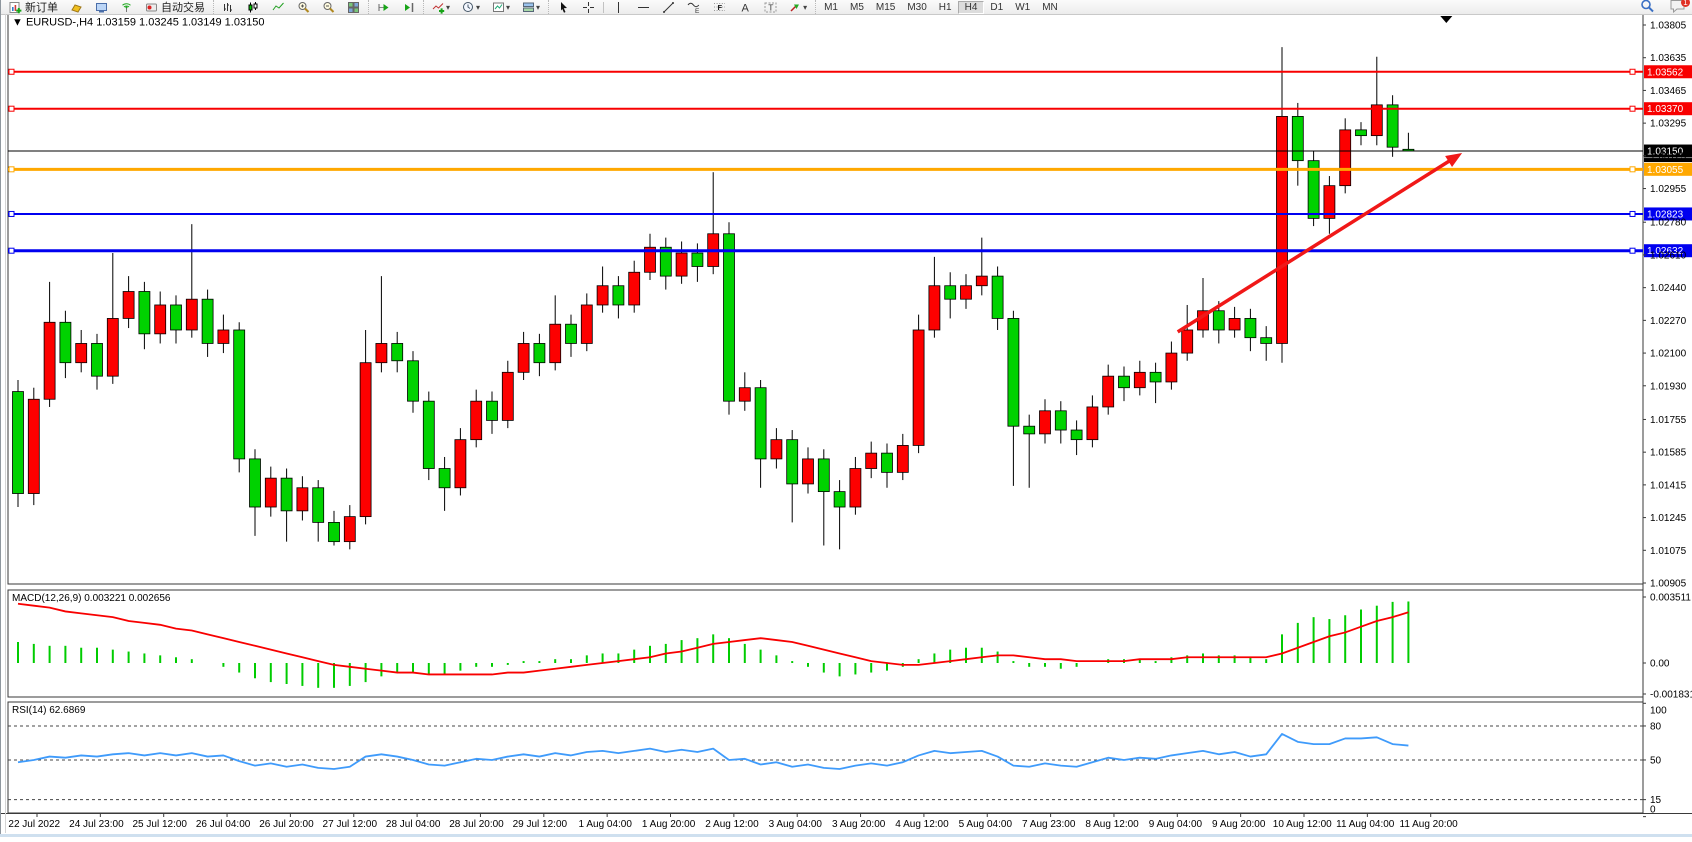 This screenshot has width=1692, height=842. What do you see at coordinates (1049, 824) in the screenshot?
I see `time-axis-label: 7 Aug 23:00` at bounding box center [1049, 824].